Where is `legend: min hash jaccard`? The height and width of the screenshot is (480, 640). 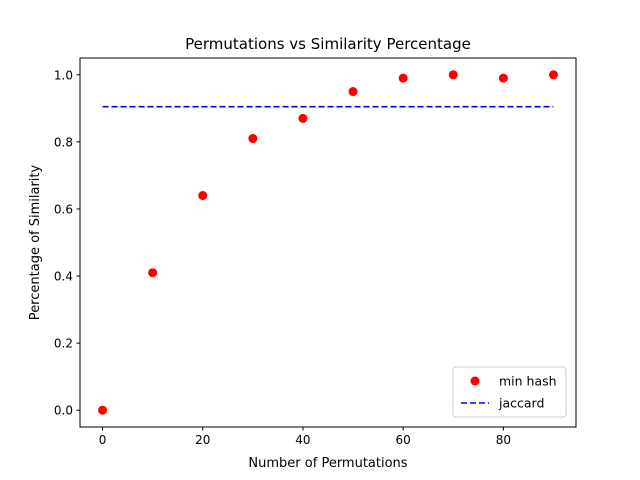 legend: min hash jaccard is located at coordinates (509, 392).